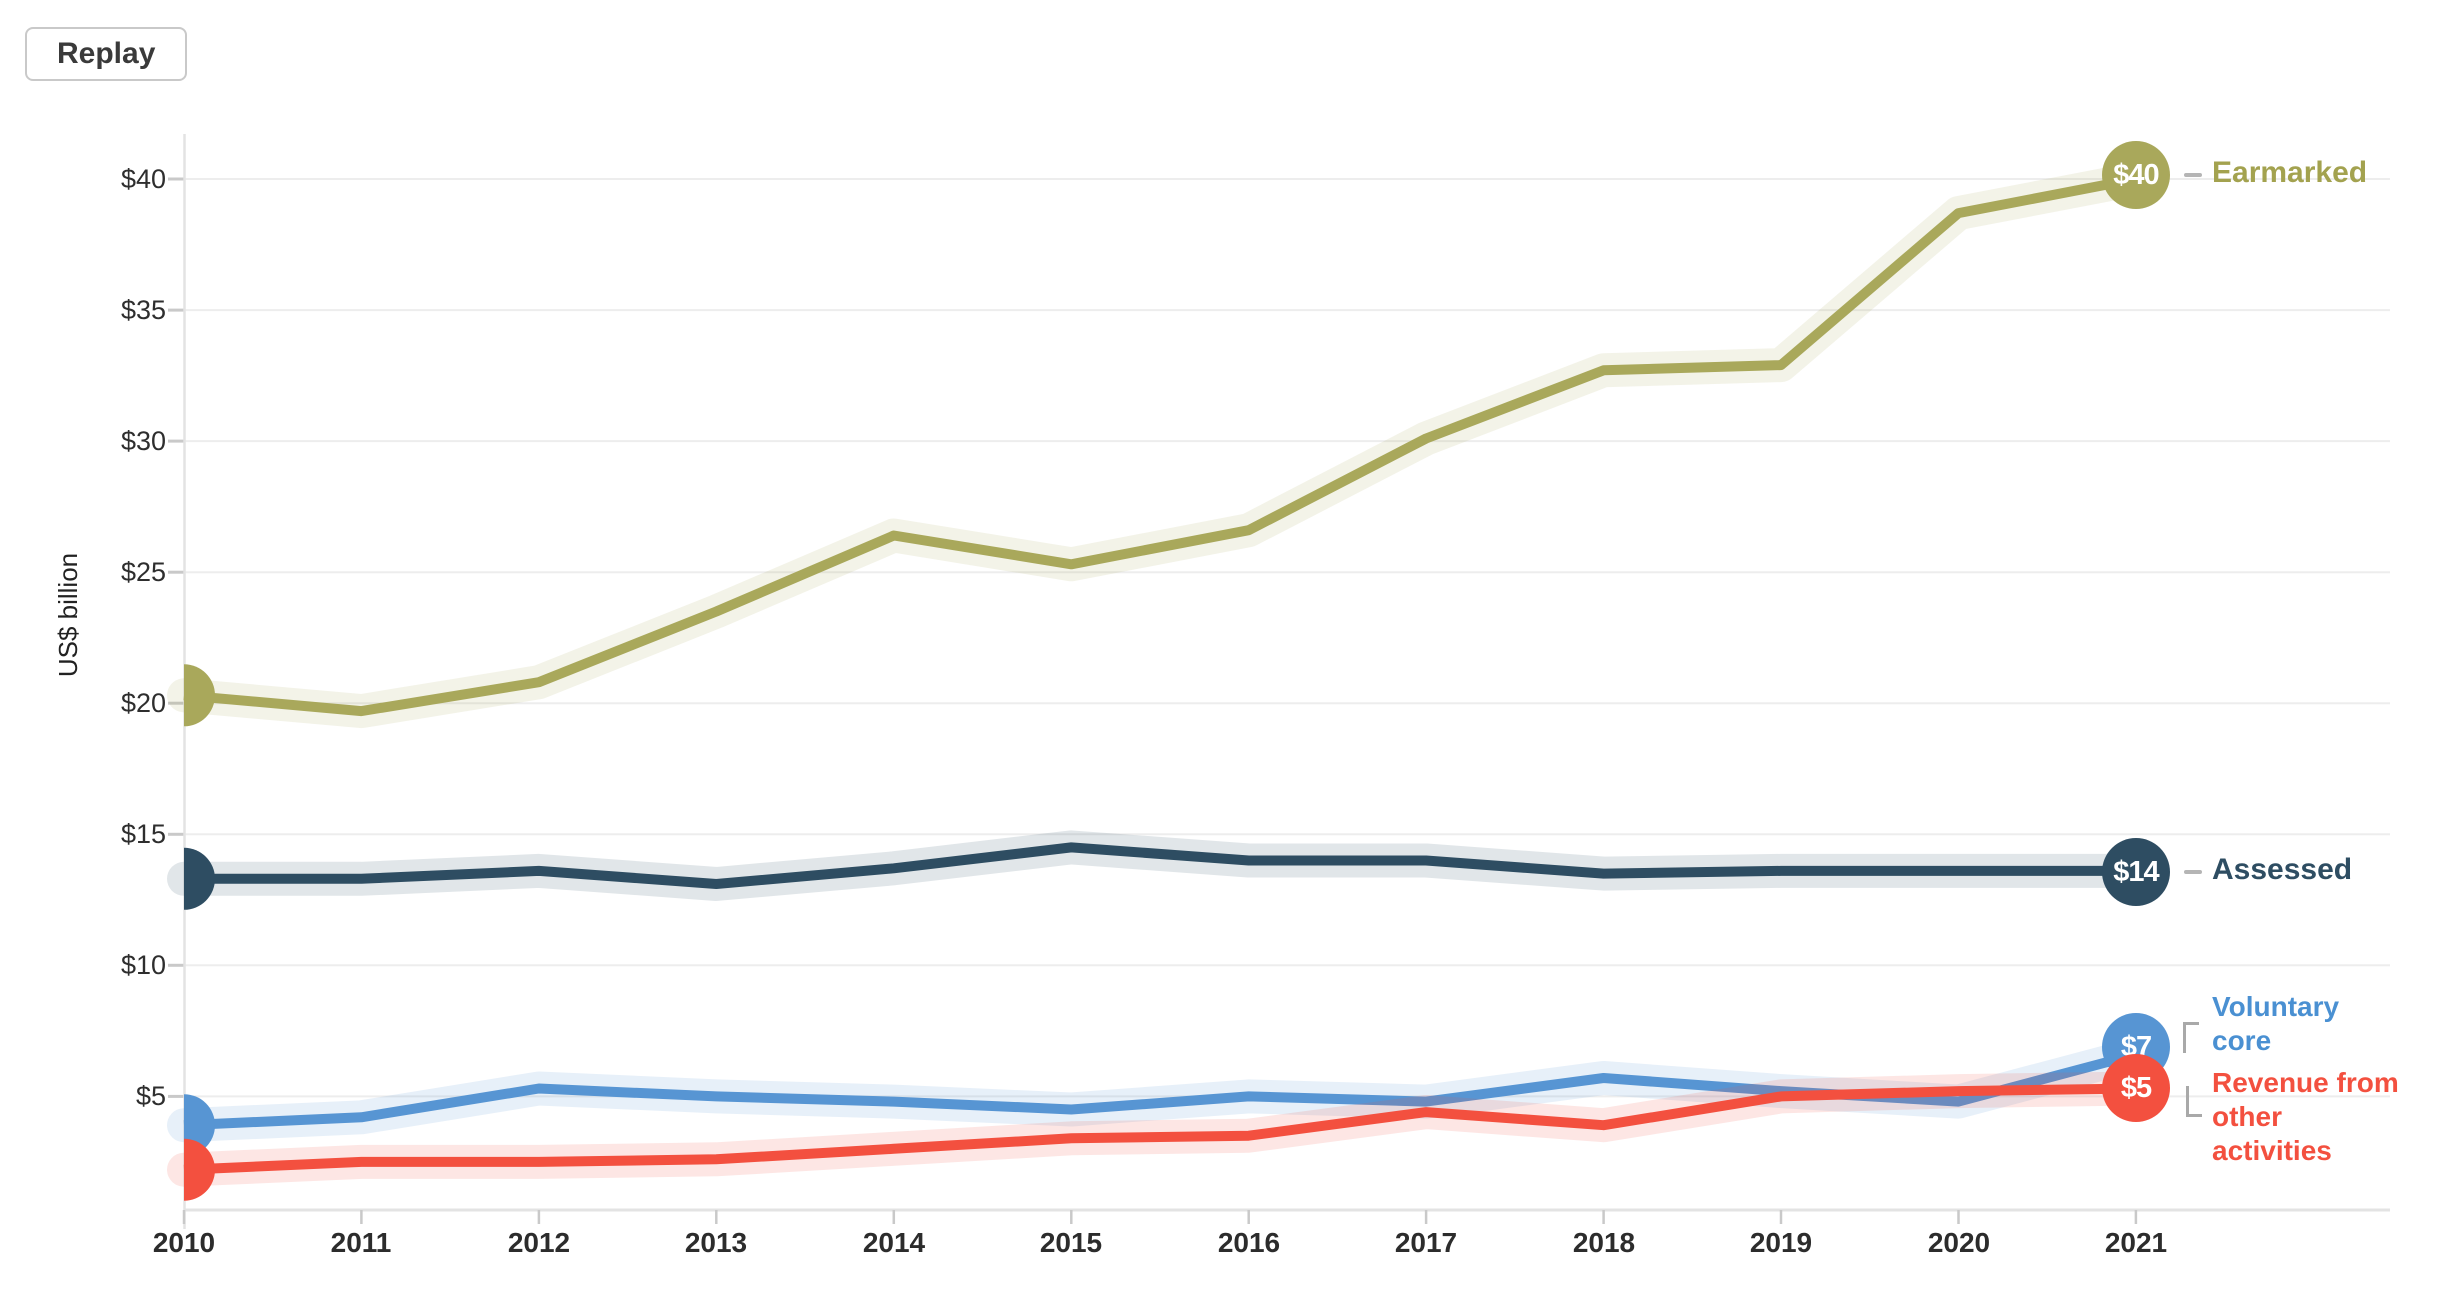 The width and height of the screenshot is (2448, 1300). I want to click on x-tick-label: 2017, so click(1426, 1242).